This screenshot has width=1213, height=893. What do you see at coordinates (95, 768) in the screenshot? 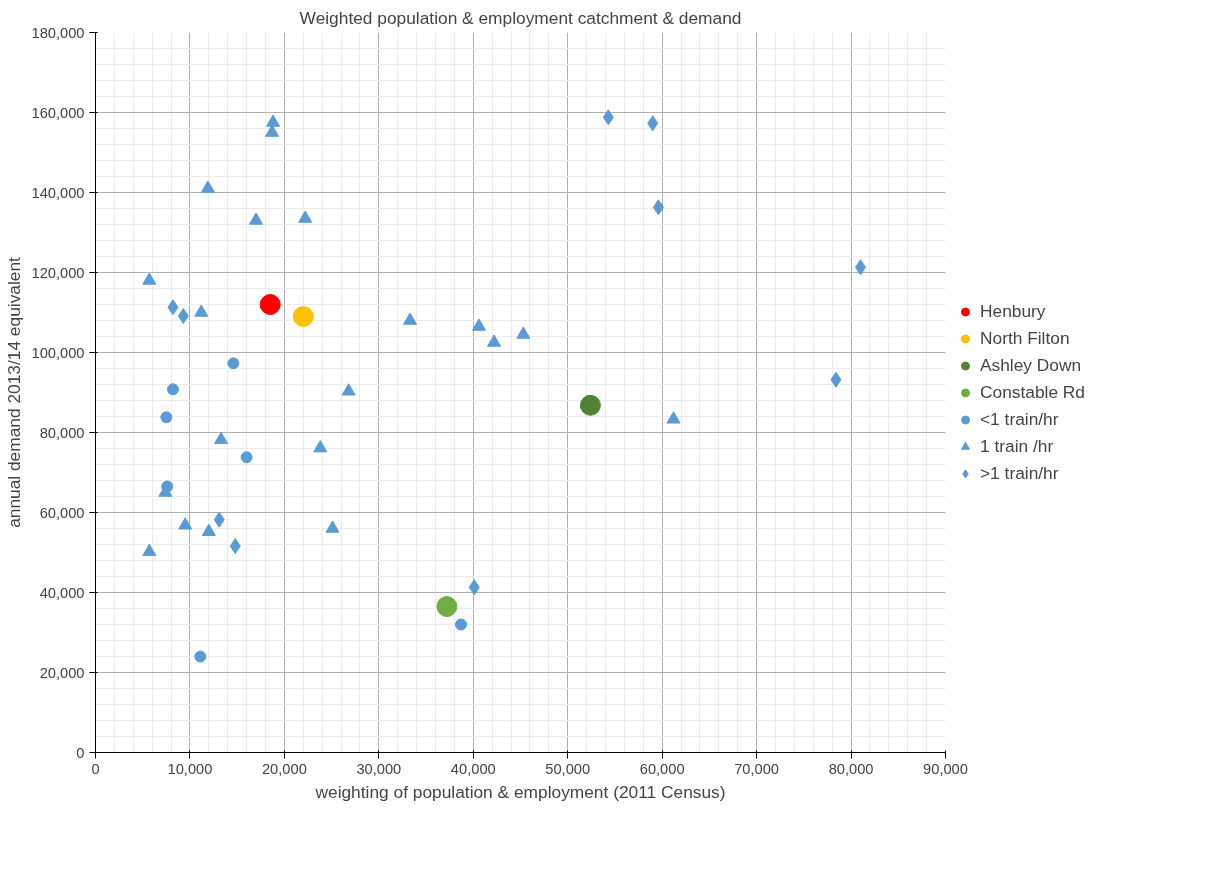
I see `x-tick-label: 0` at bounding box center [95, 768].